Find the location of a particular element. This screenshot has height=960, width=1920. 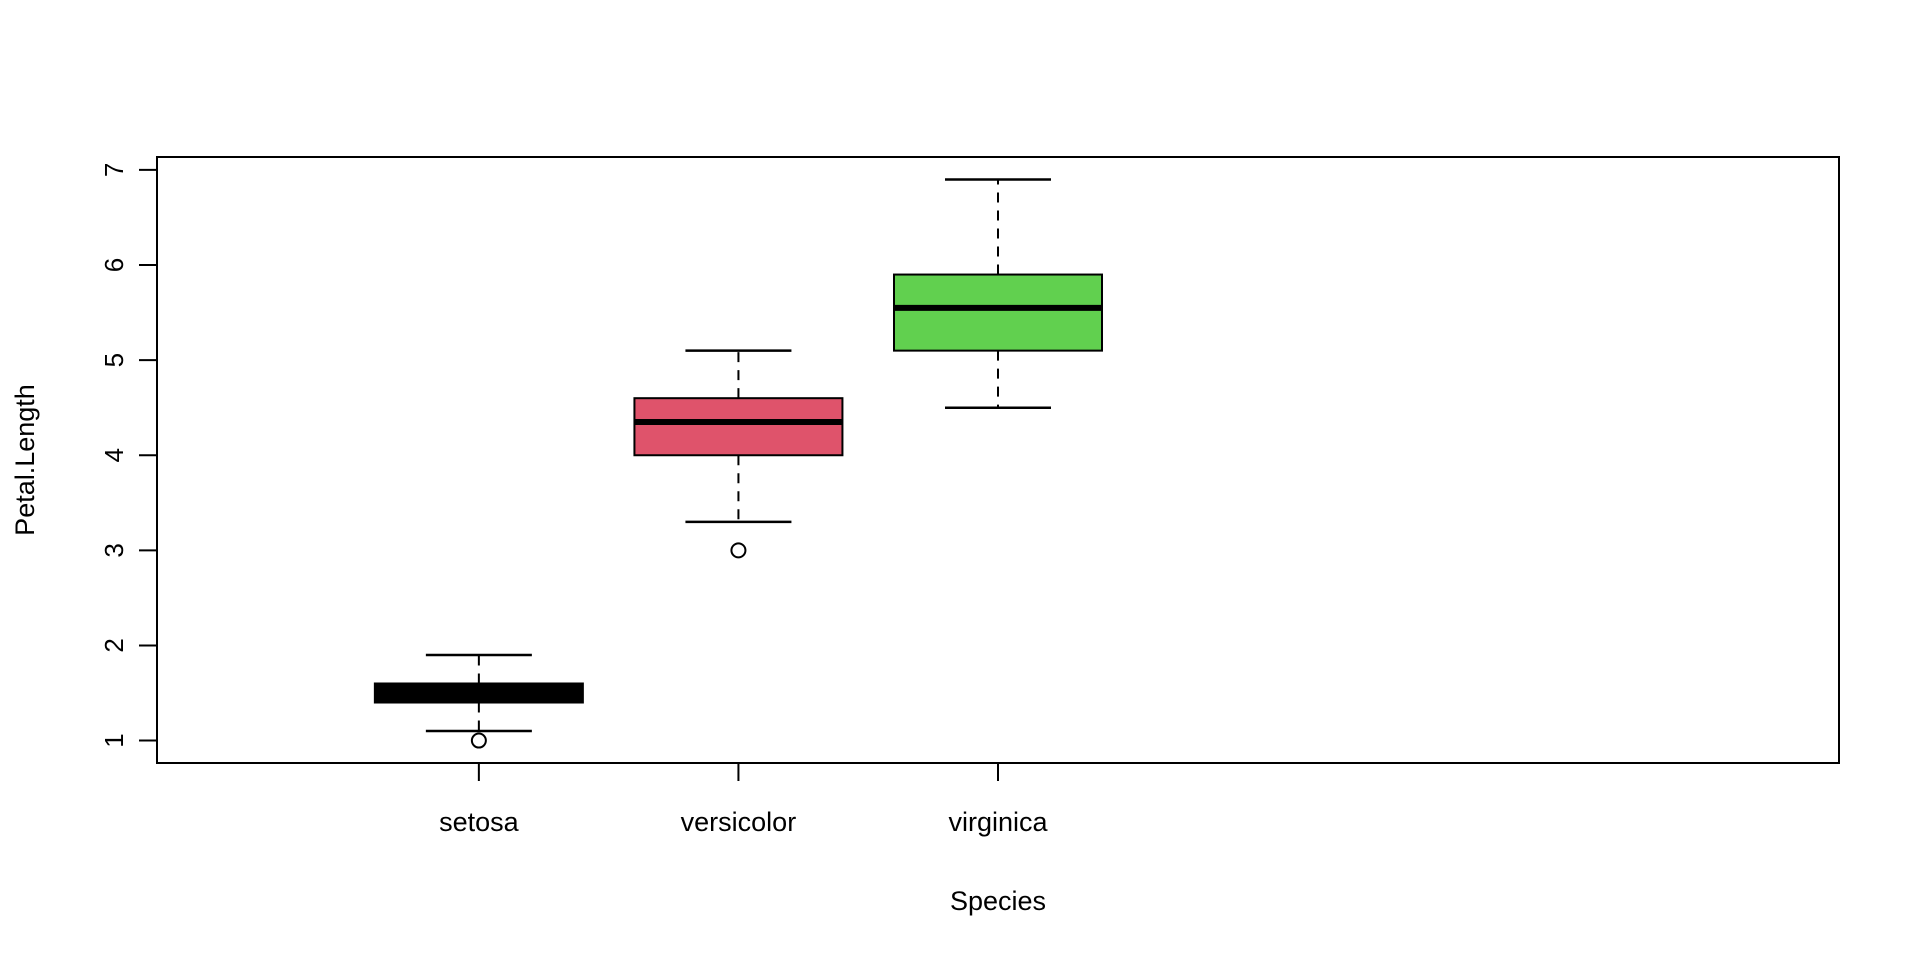

y-tick-label: 1 is located at coordinates (114, 740).